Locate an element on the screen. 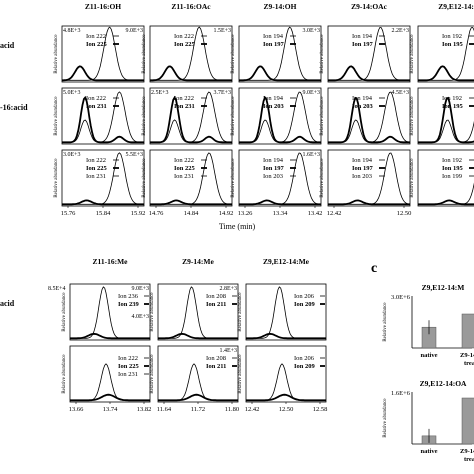 Image resolution: width=474 pixels, height=474 pixels. y-tick-label: 1.6E+6 is located at coordinates (401, 393).